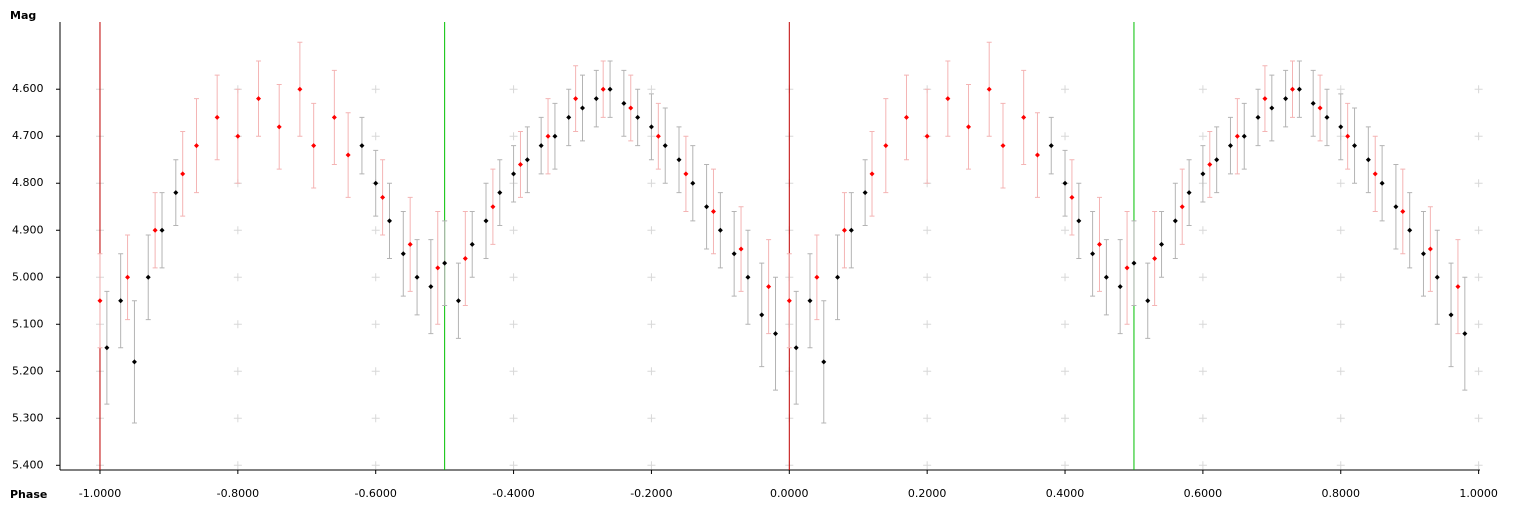 The image size is (1536, 512). I want to click on y-tick-label: 4.700, so click(28, 135).